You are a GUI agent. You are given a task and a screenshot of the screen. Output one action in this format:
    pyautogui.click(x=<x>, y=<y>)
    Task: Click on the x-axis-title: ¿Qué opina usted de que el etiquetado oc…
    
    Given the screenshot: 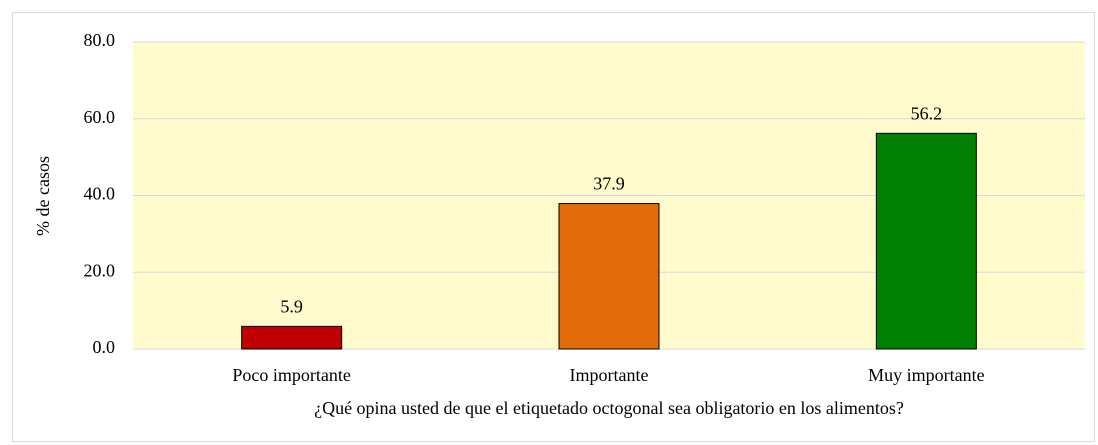 What is the action you would take?
    pyautogui.click(x=609, y=408)
    